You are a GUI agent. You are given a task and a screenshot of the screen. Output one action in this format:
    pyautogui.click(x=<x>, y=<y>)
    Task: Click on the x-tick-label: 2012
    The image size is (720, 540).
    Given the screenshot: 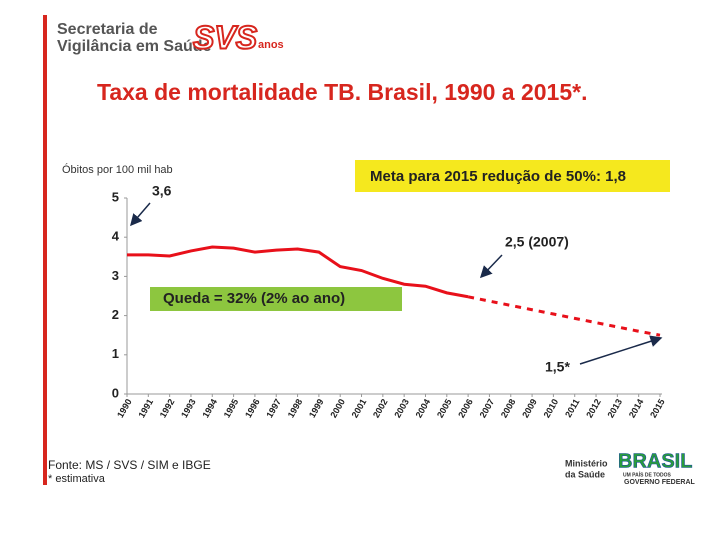 What is the action you would take?
    pyautogui.click(x=593, y=408)
    